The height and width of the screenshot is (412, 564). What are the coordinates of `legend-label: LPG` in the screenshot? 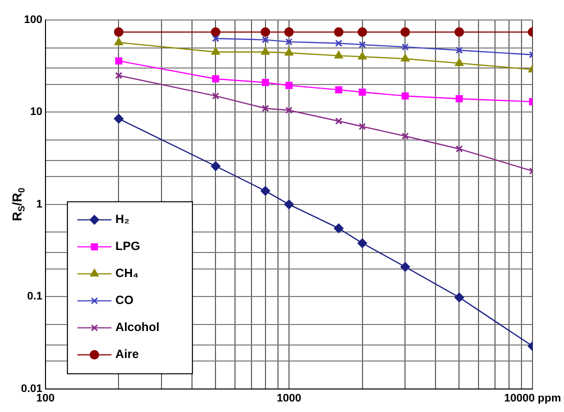 It's located at (127, 246).